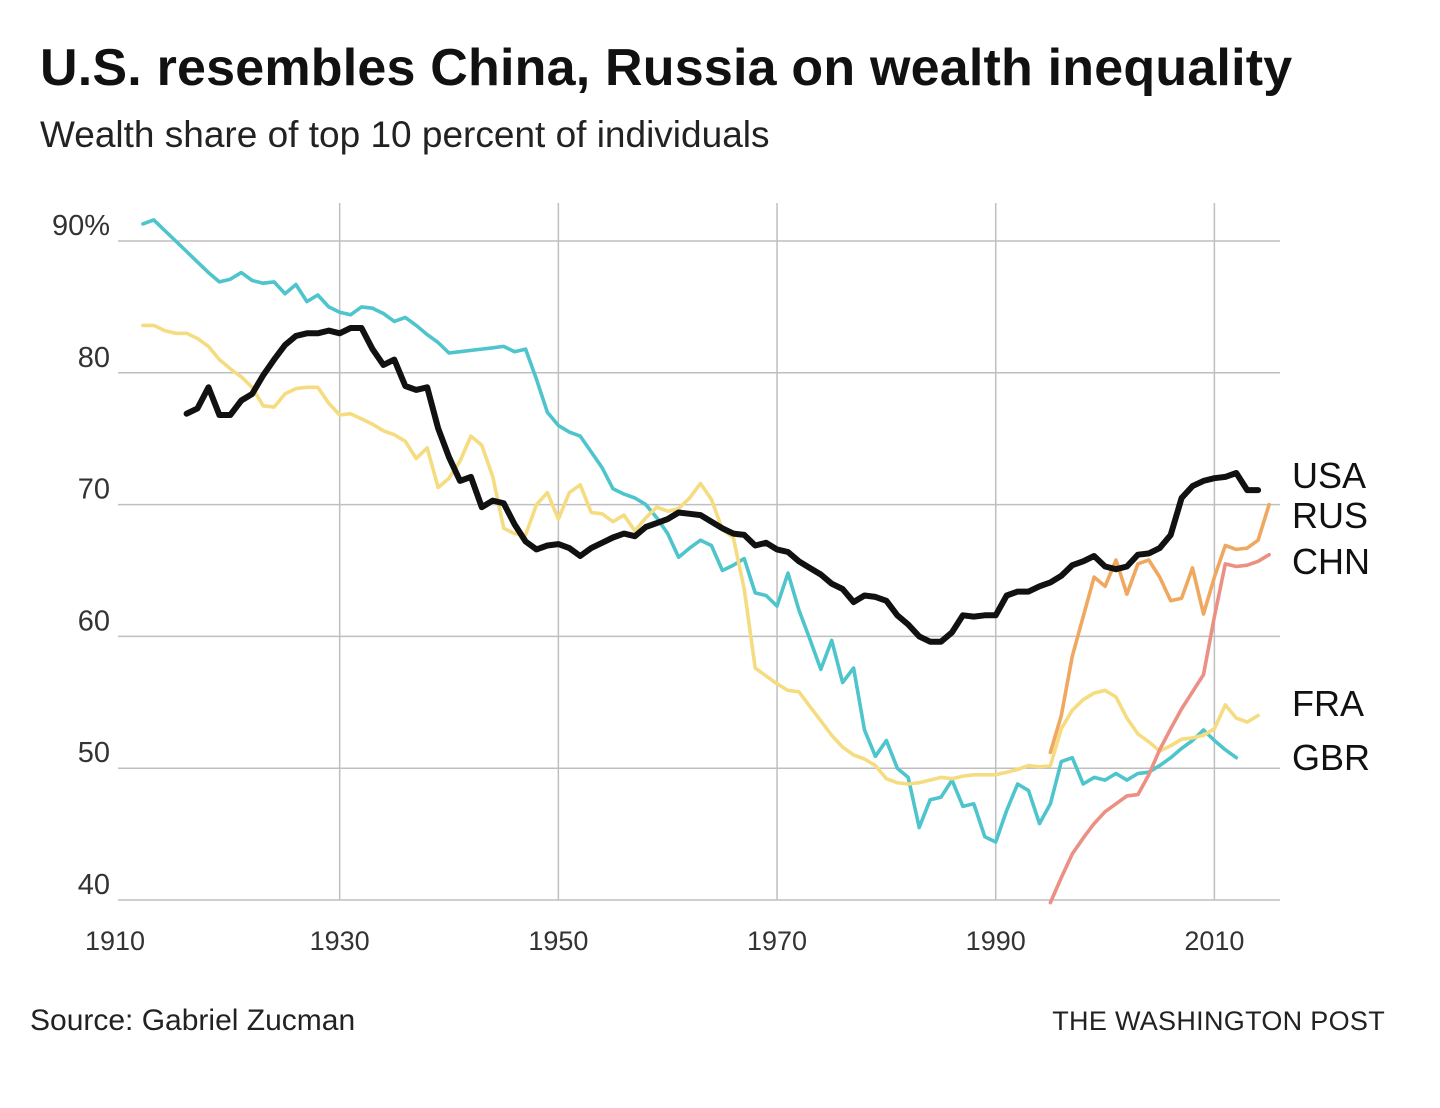  I want to click on publisher-credit: THE WASHINGTON POST, so click(1218, 1021).